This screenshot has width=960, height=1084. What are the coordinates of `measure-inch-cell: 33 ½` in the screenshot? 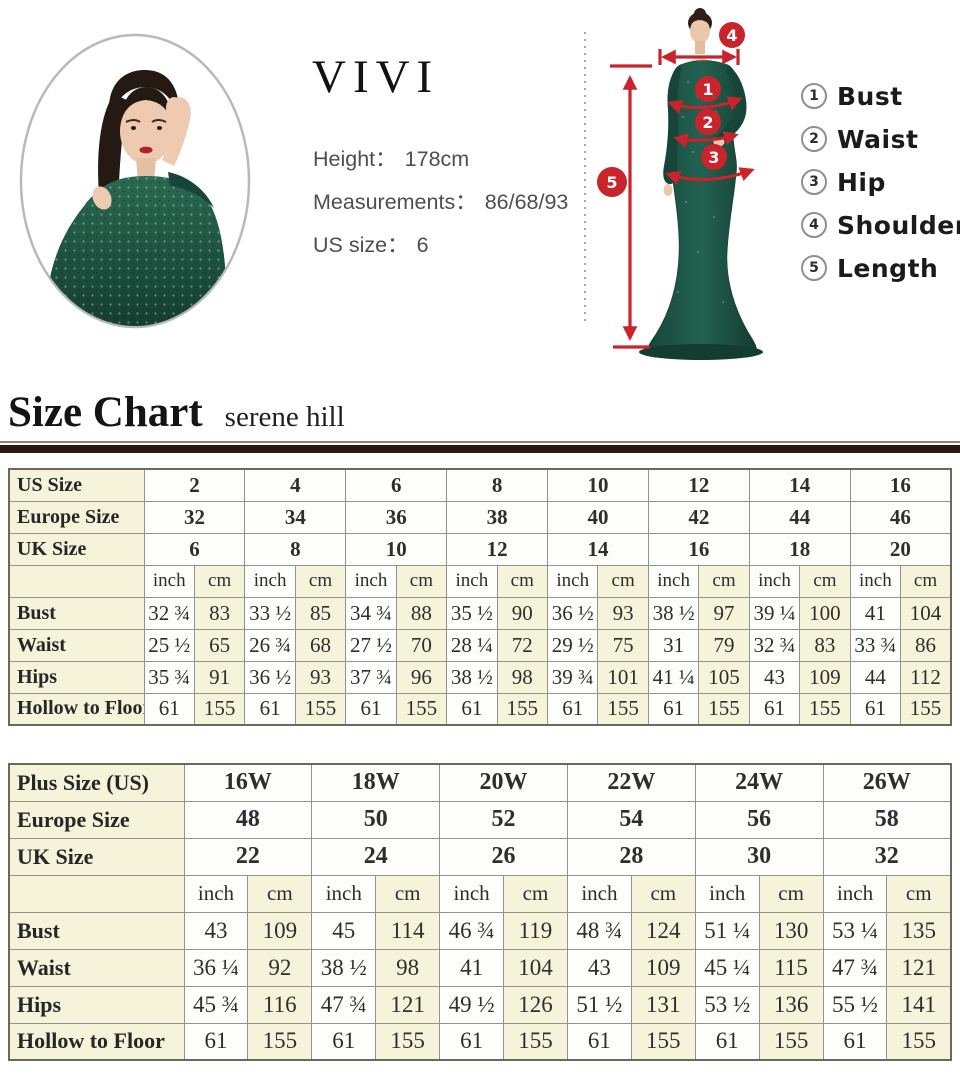 It's located at (270, 613).